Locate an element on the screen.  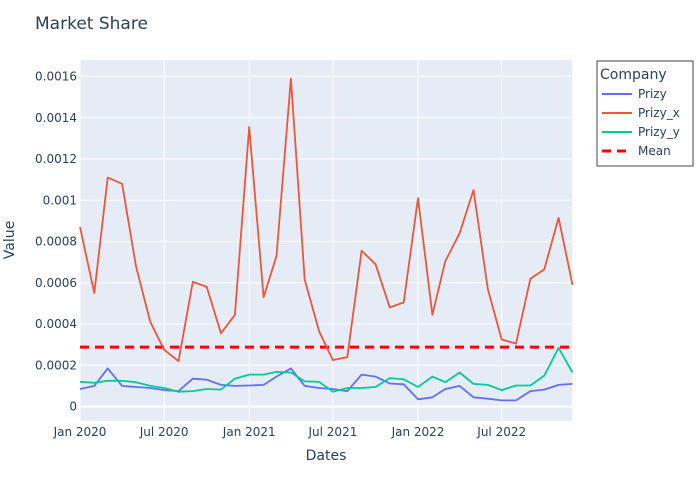
y-tick-label: 0 is located at coordinates (73, 407).